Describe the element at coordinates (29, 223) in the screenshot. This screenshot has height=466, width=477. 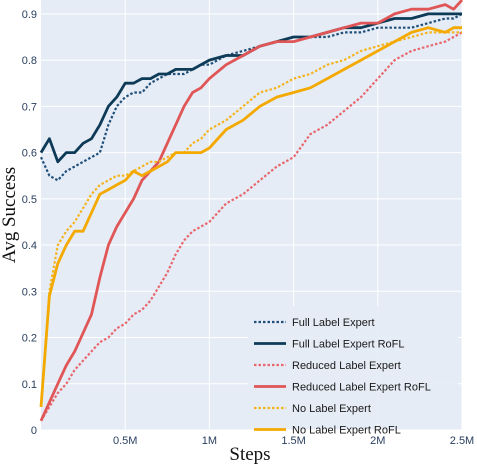
I see `y-axis-ticks: 0 0.1 0.2 0.3 0.4 0.5 0.6 0.7 0.8 0.9` at that location.